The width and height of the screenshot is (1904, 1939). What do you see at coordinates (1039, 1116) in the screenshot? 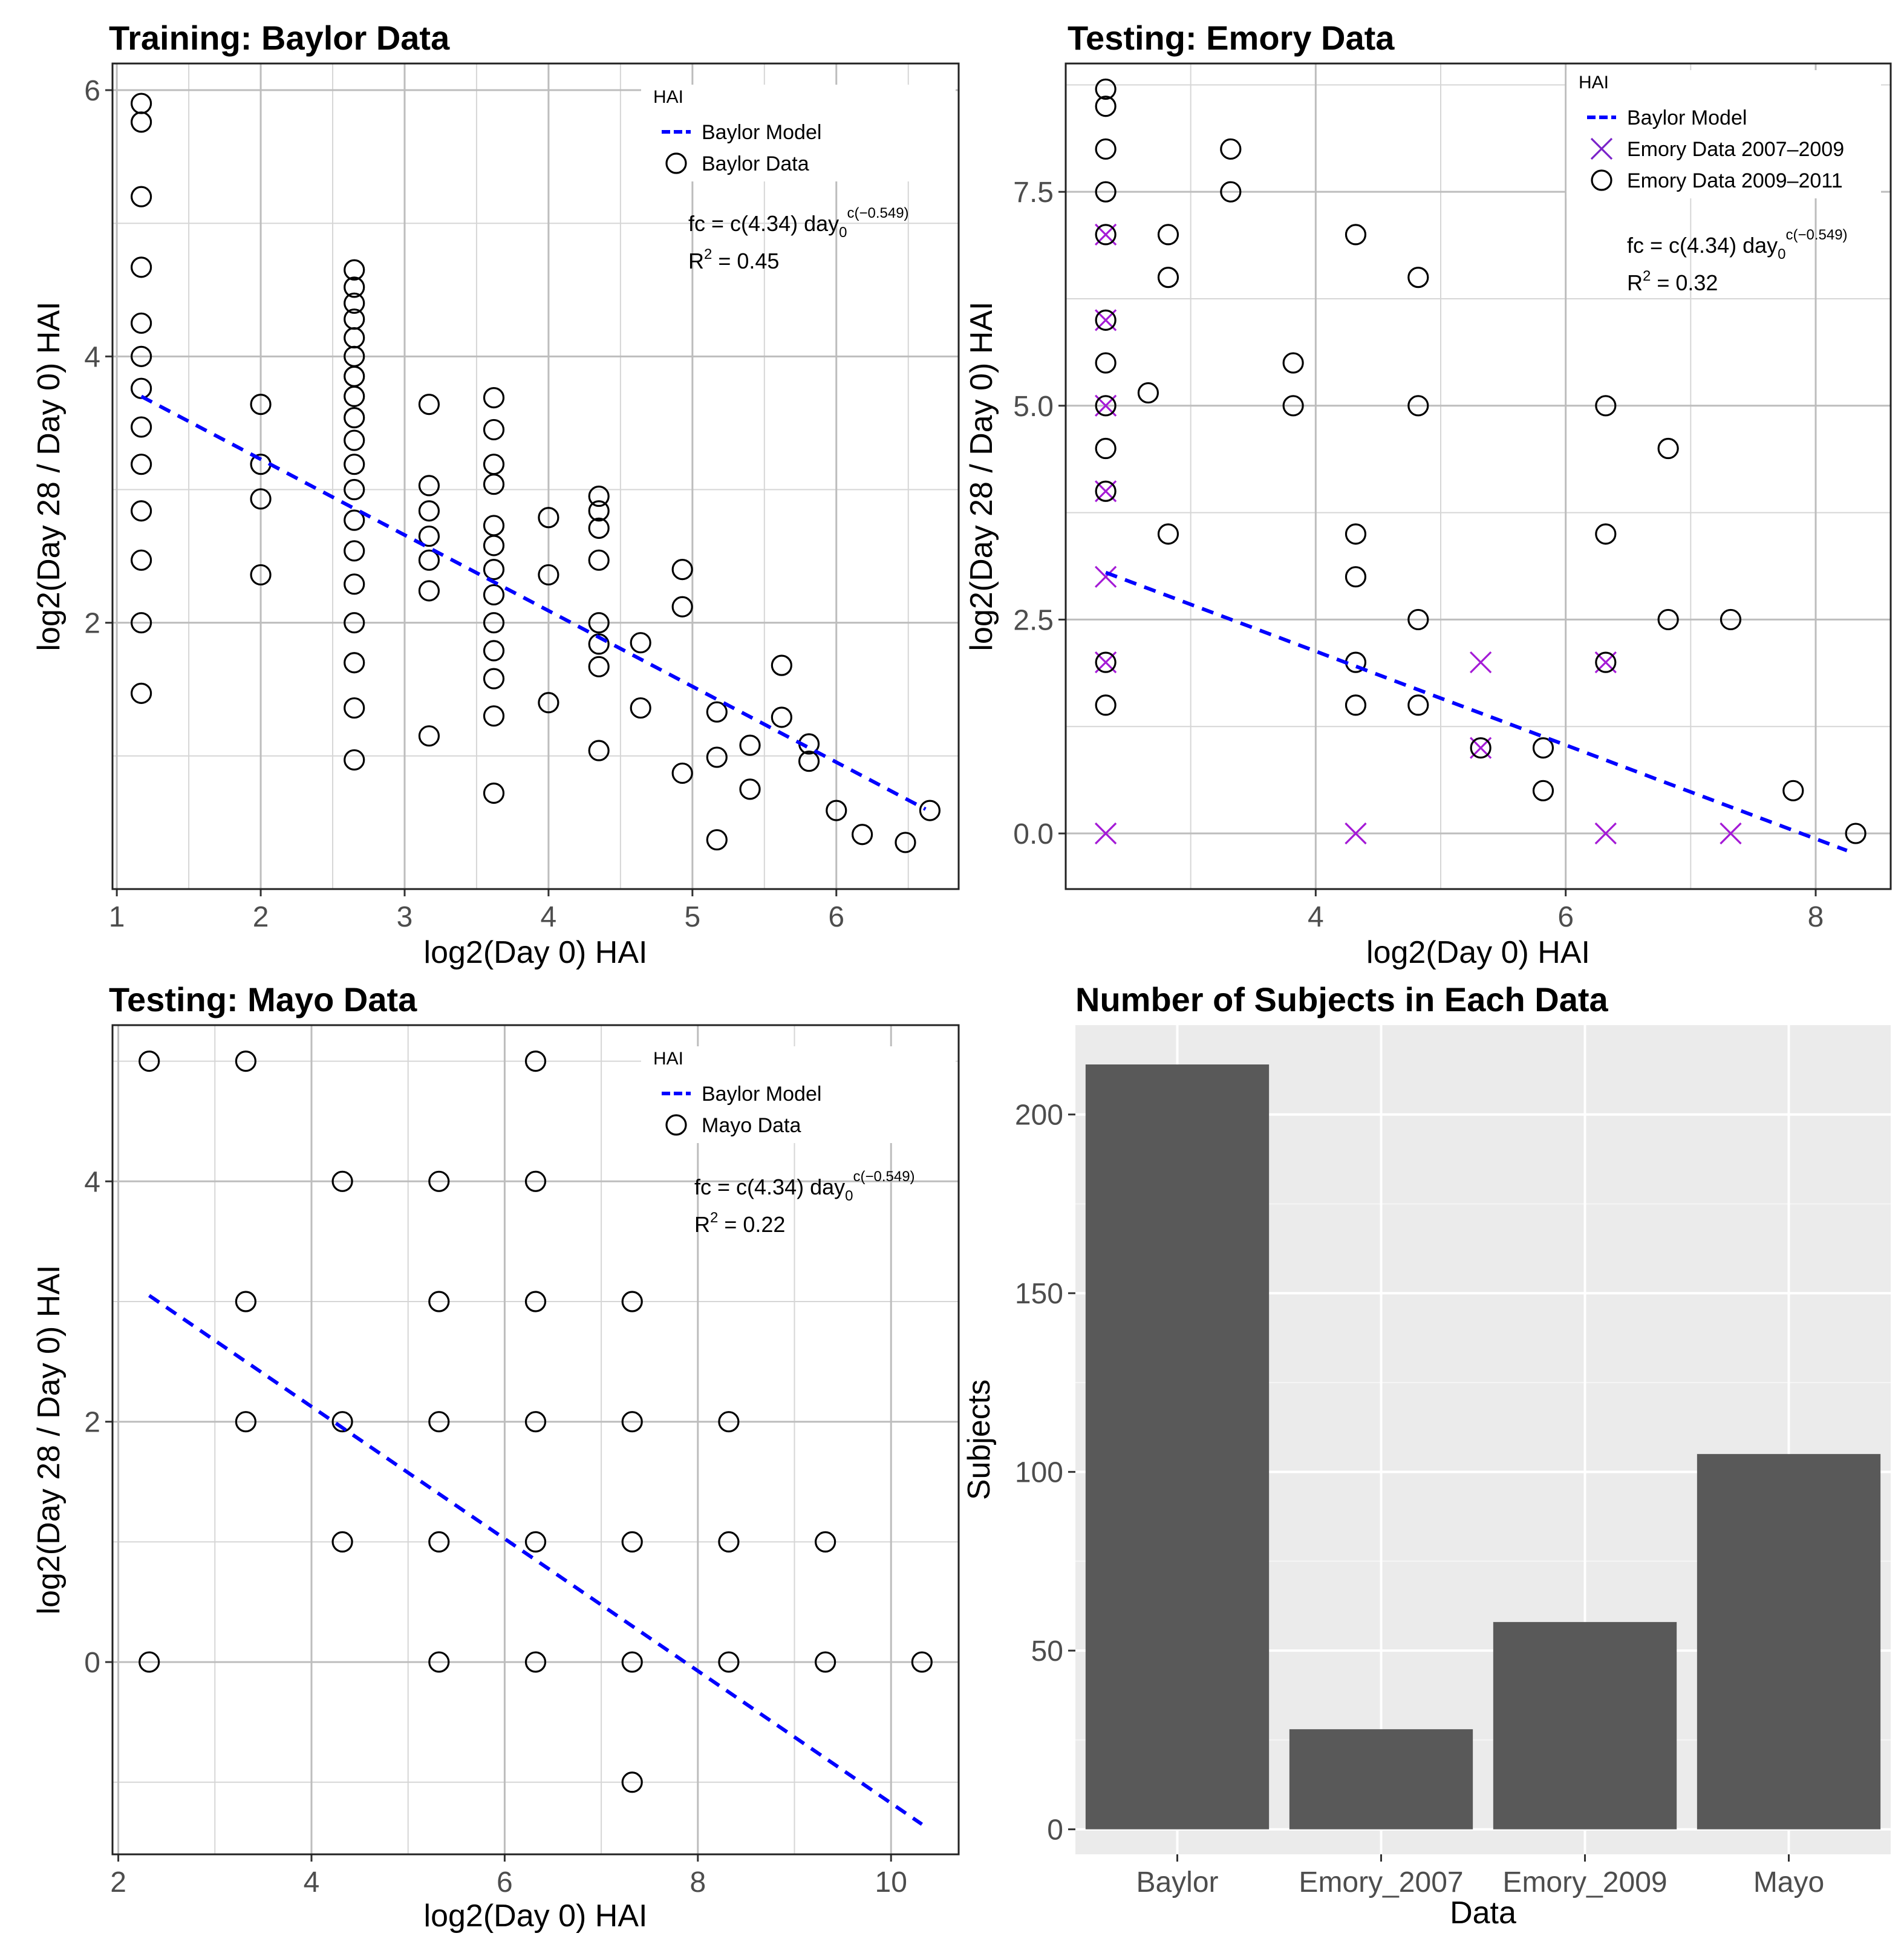
I see `y-tick-label: 200` at bounding box center [1039, 1116].